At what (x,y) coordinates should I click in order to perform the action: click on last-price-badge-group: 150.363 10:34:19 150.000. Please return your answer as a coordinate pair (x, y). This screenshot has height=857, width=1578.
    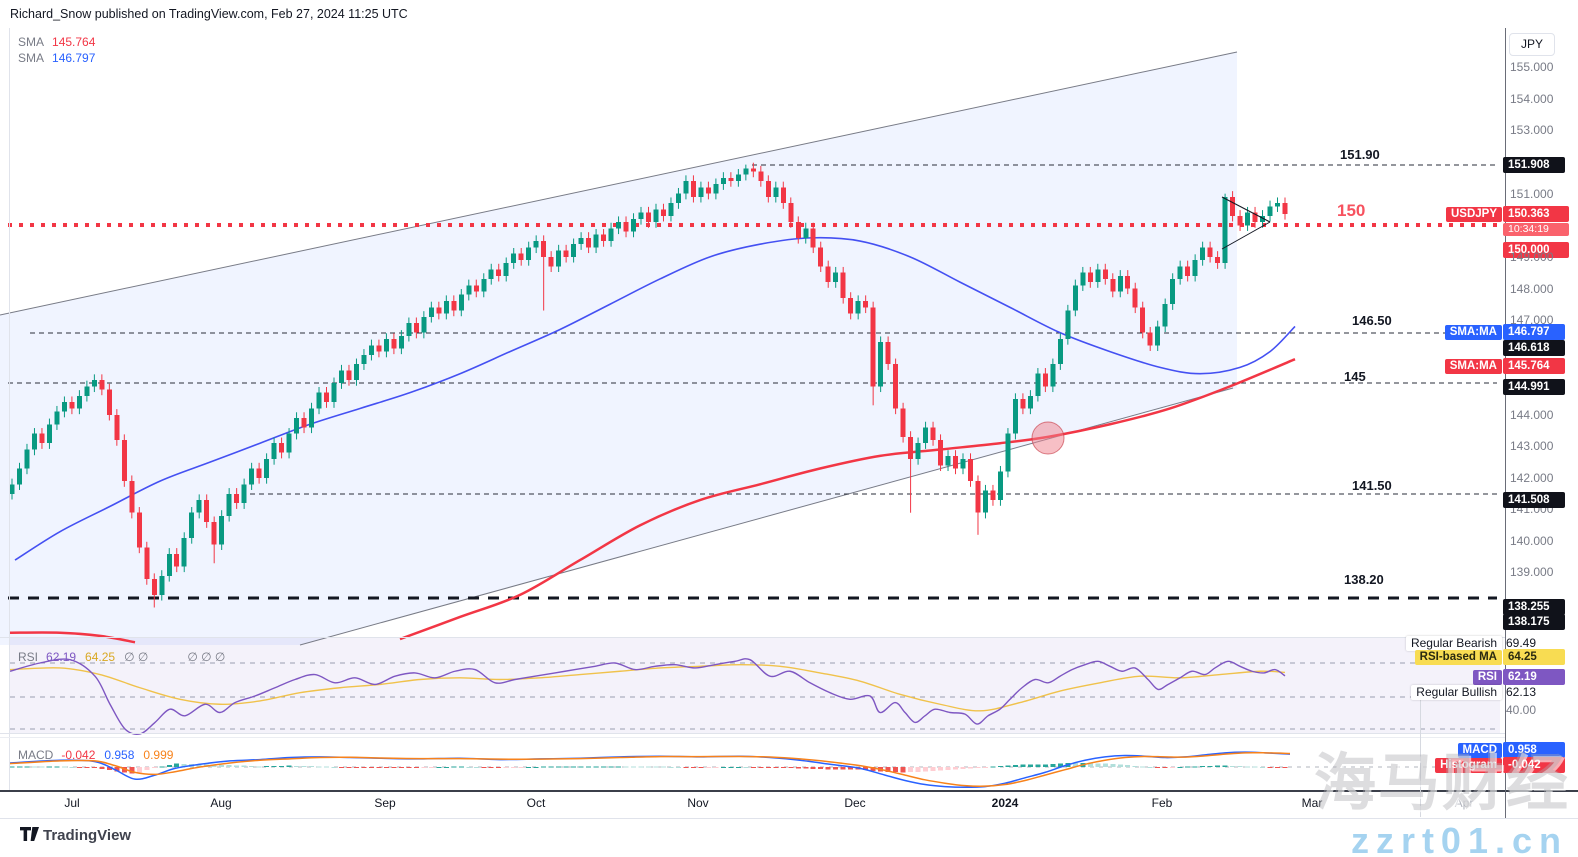
    Looking at the image, I should click on (1536, 232).